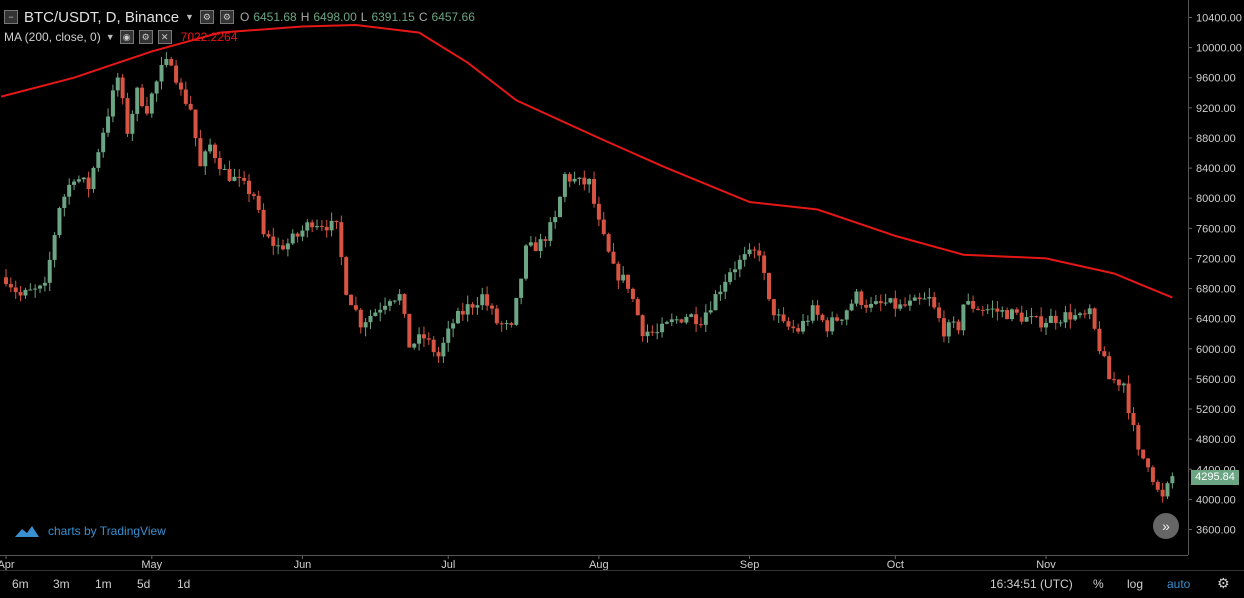  Describe the element at coordinates (126, 37) in the screenshot. I see `eye-icon: ◉` at that location.